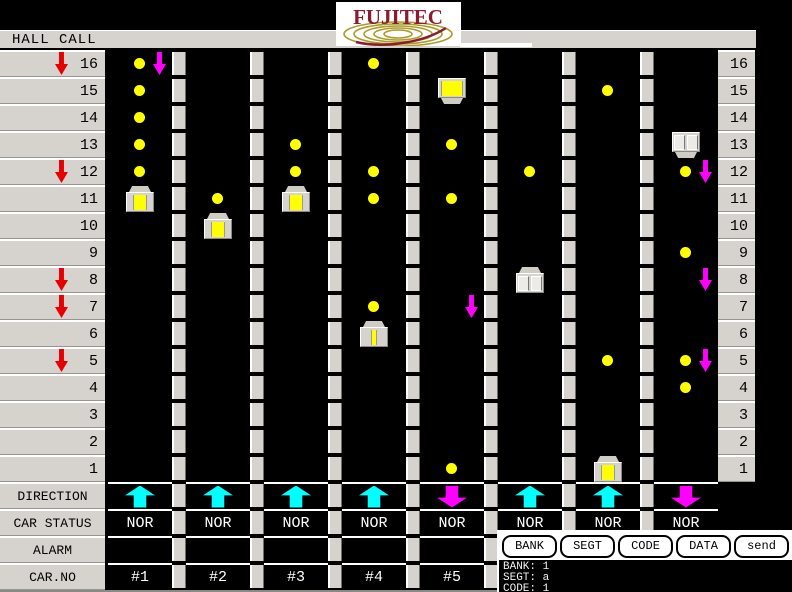 This screenshot has height=592, width=792. I want to click on floor-cell-left-15: 15, so click(52, 90).